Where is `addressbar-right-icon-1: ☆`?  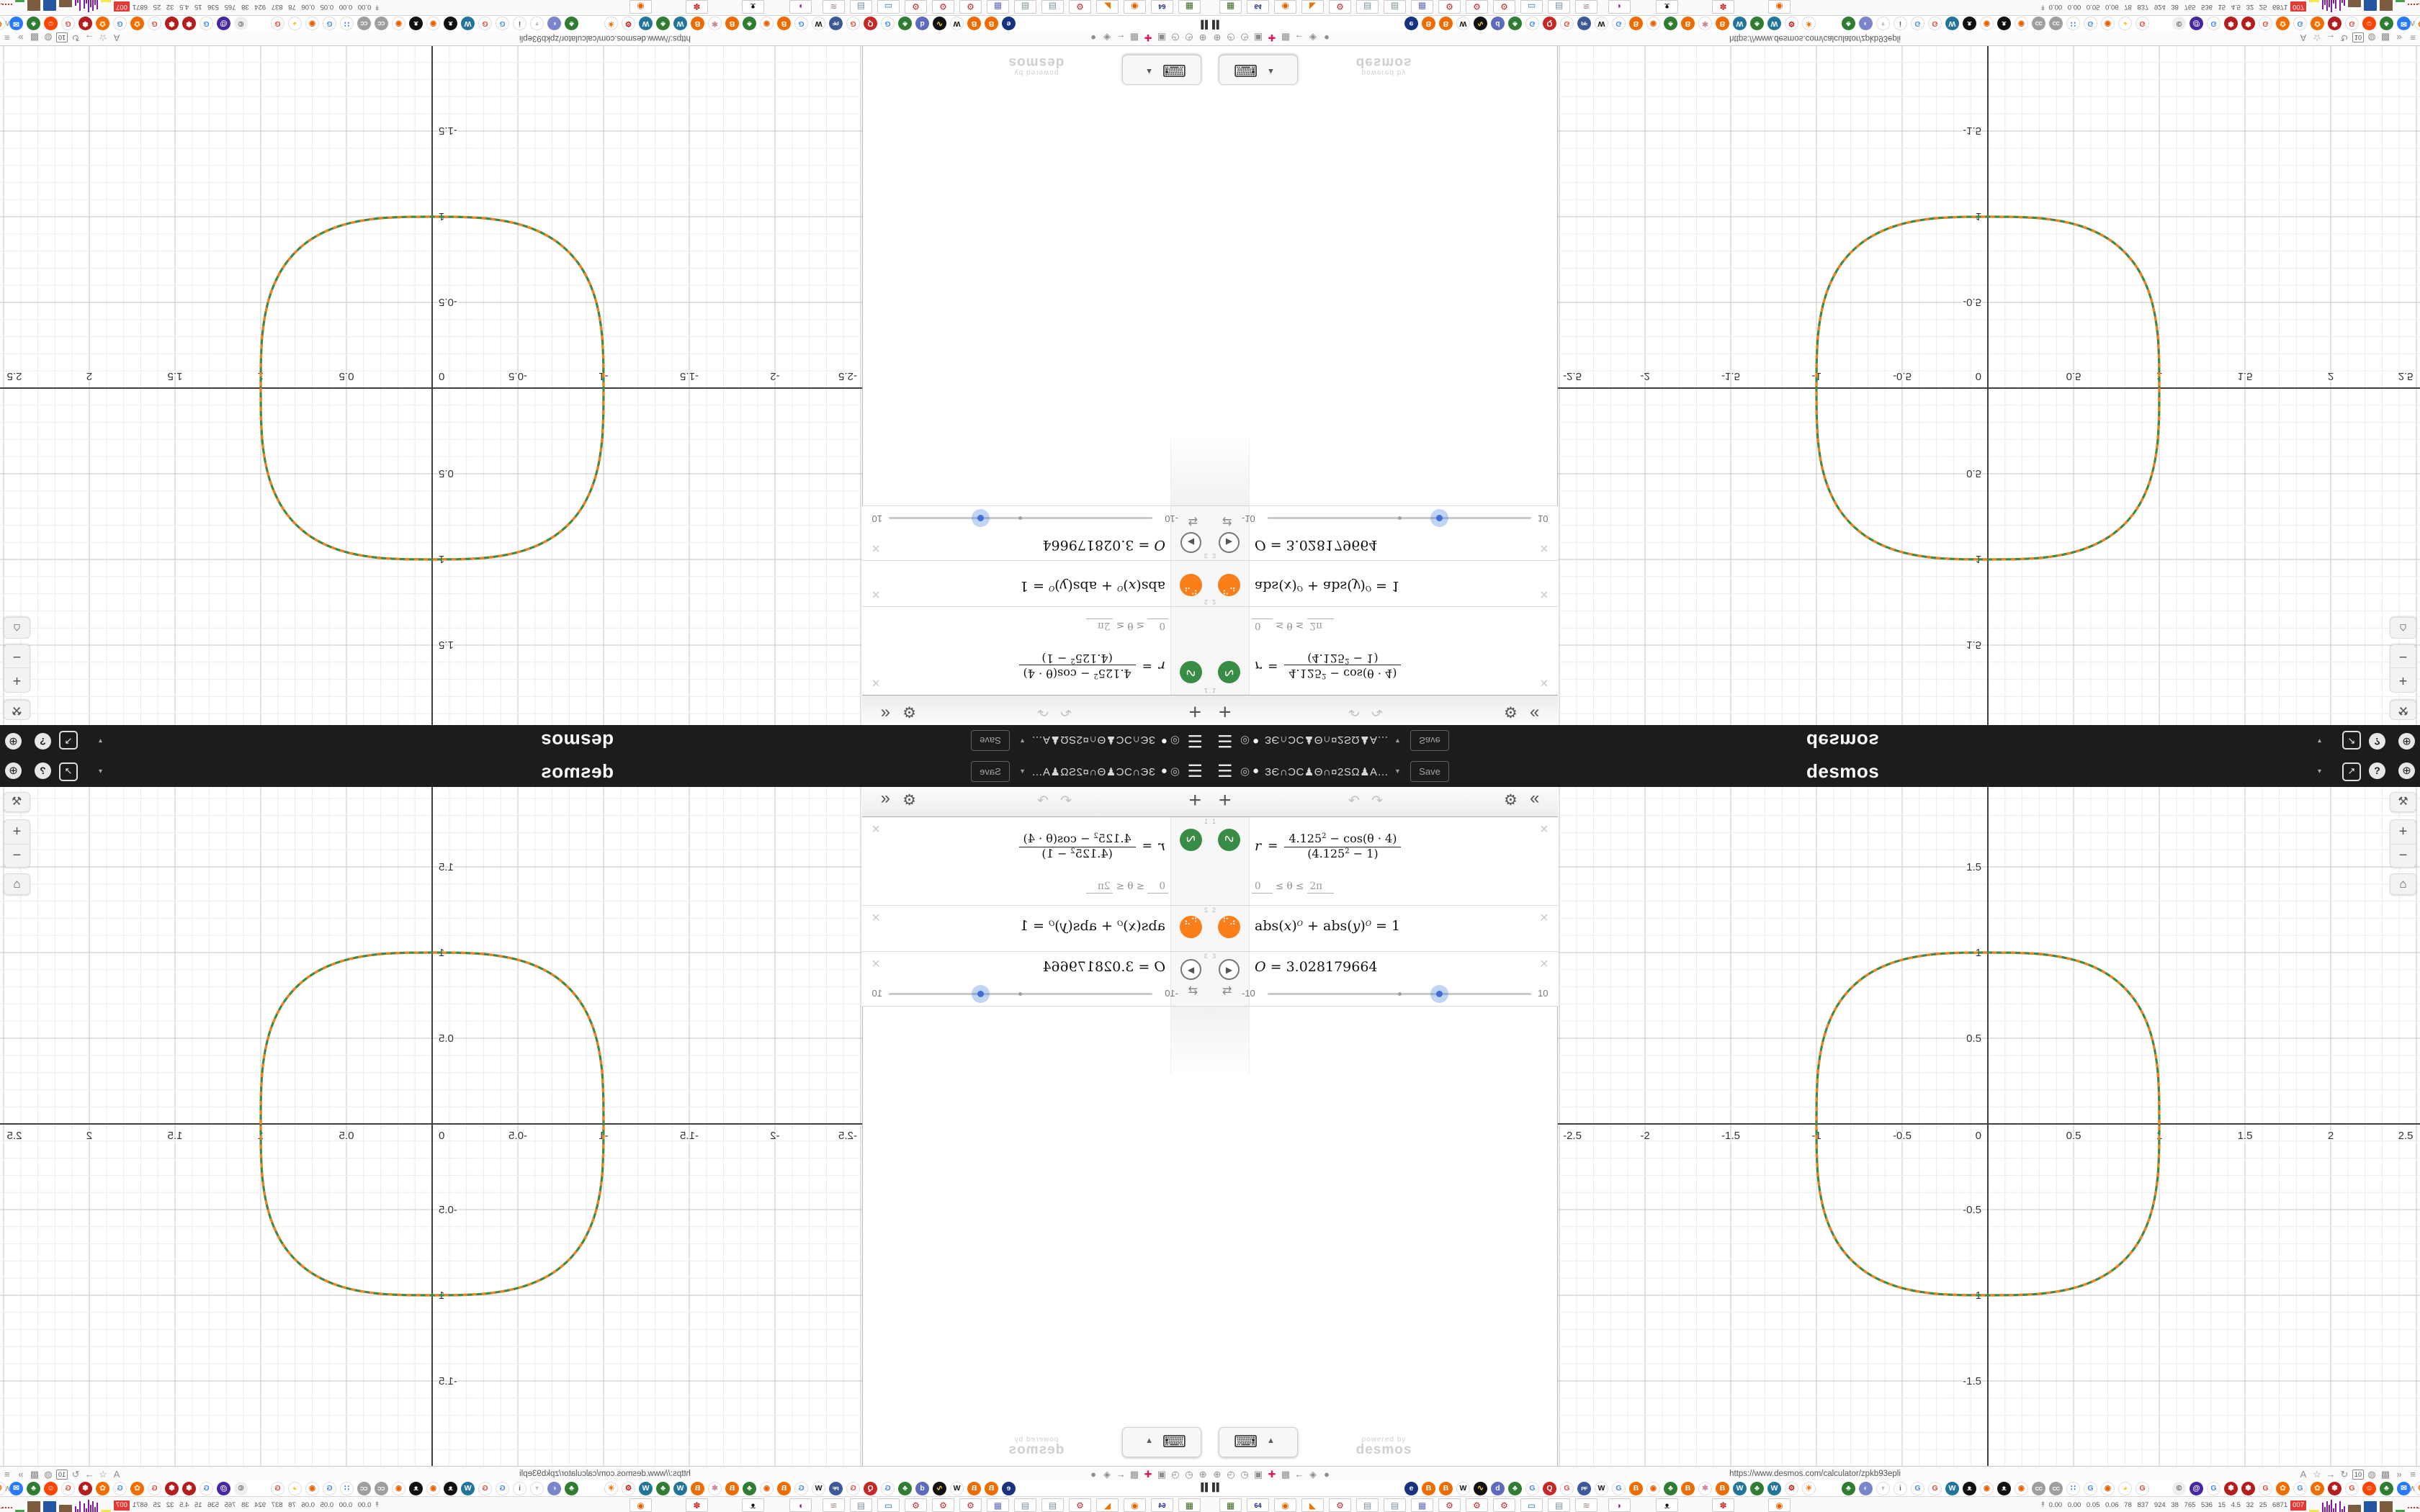 addressbar-right-icon-1: ☆ is located at coordinates (2317, 38).